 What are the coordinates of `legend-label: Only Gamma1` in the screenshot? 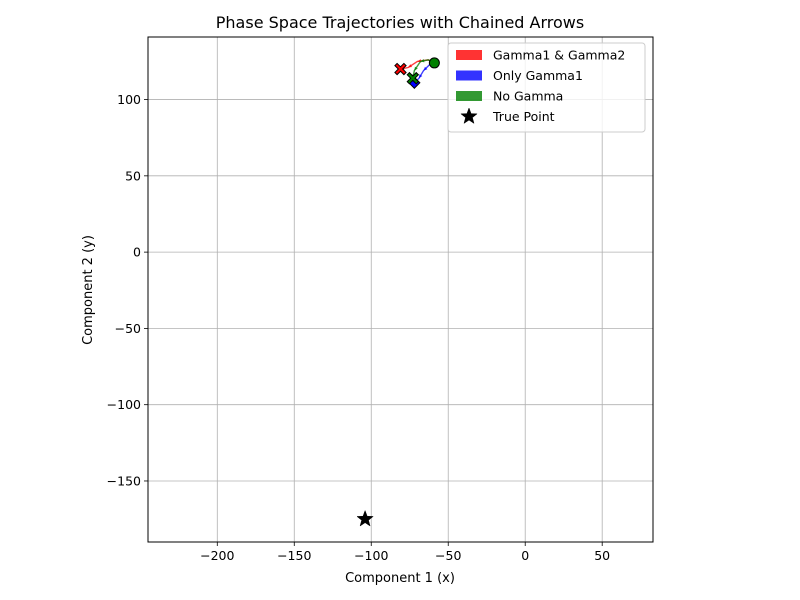 It's located at (538, 75).